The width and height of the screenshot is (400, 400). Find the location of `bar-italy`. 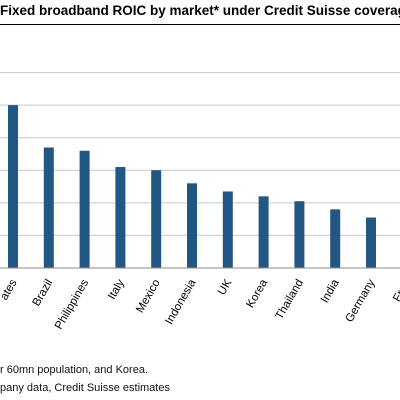

bar-italy is located at coordinates (120, 217).